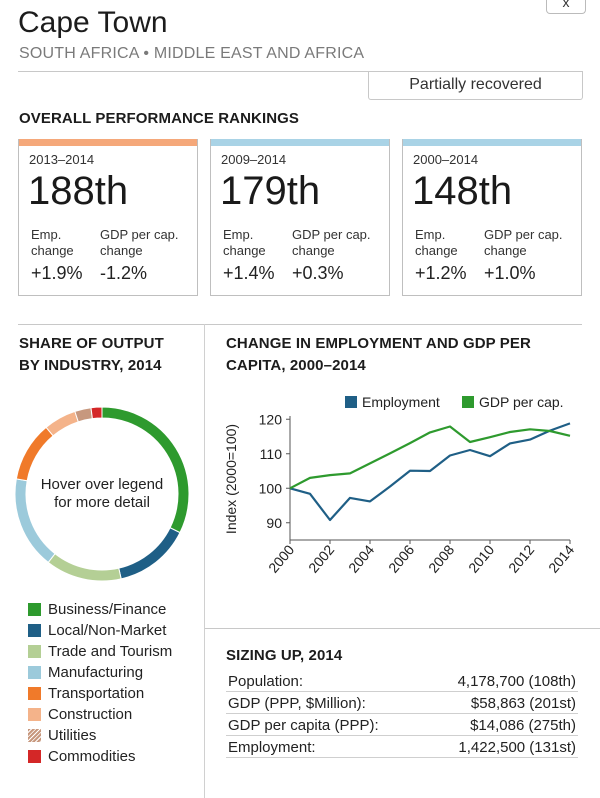 The image size is (600, 798). Describe the element at coordinates (402, 725) in the screenshot. I see `sizing-row: GDP per capita (PPP): $14,086 (275th)` at that location.